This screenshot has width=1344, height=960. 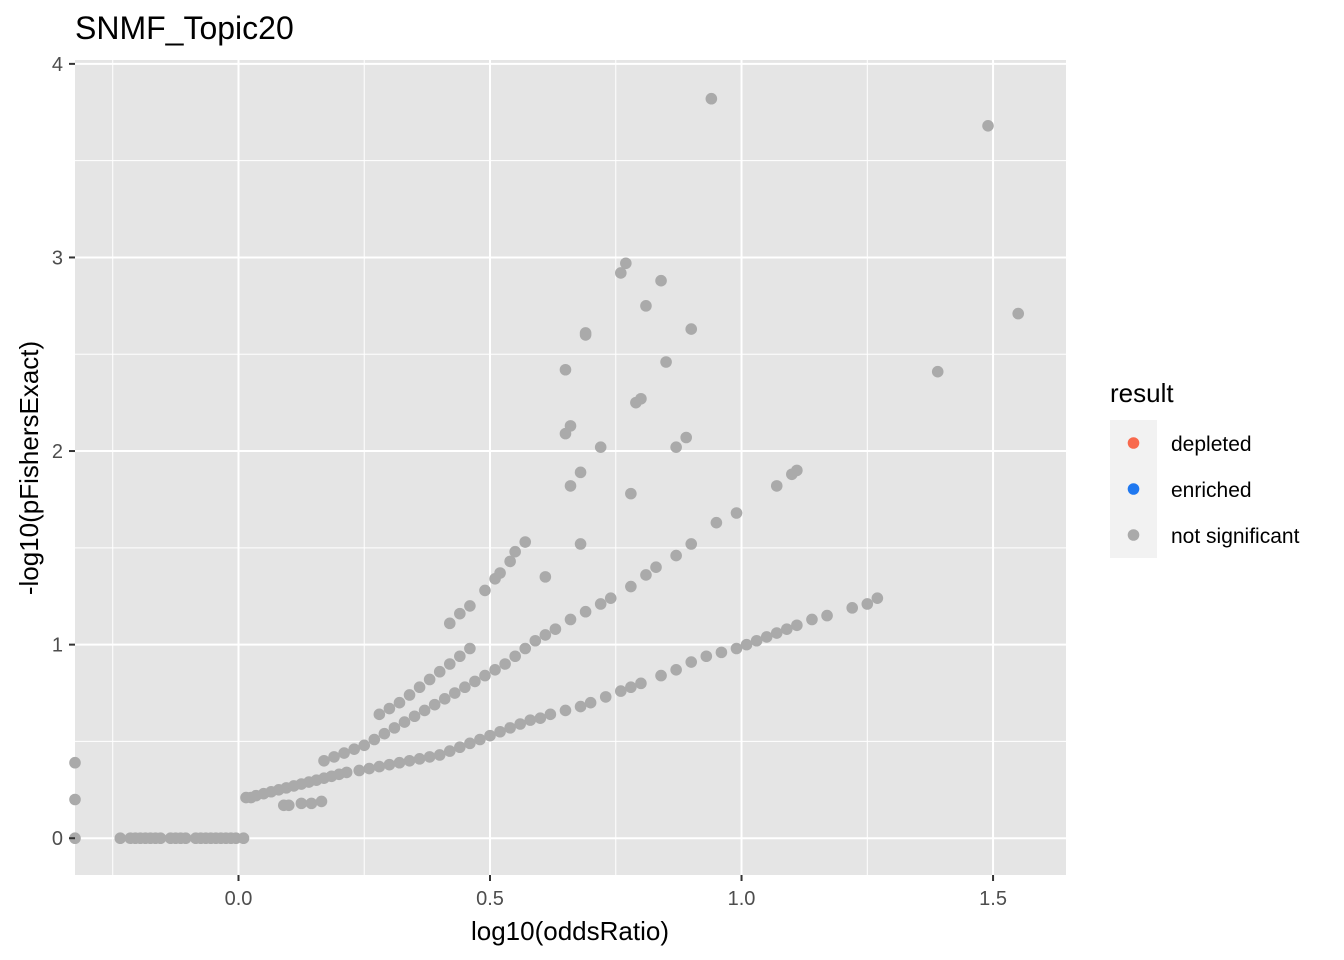 I want to click on y-tick-label: 1, so click(x=57, y=646).